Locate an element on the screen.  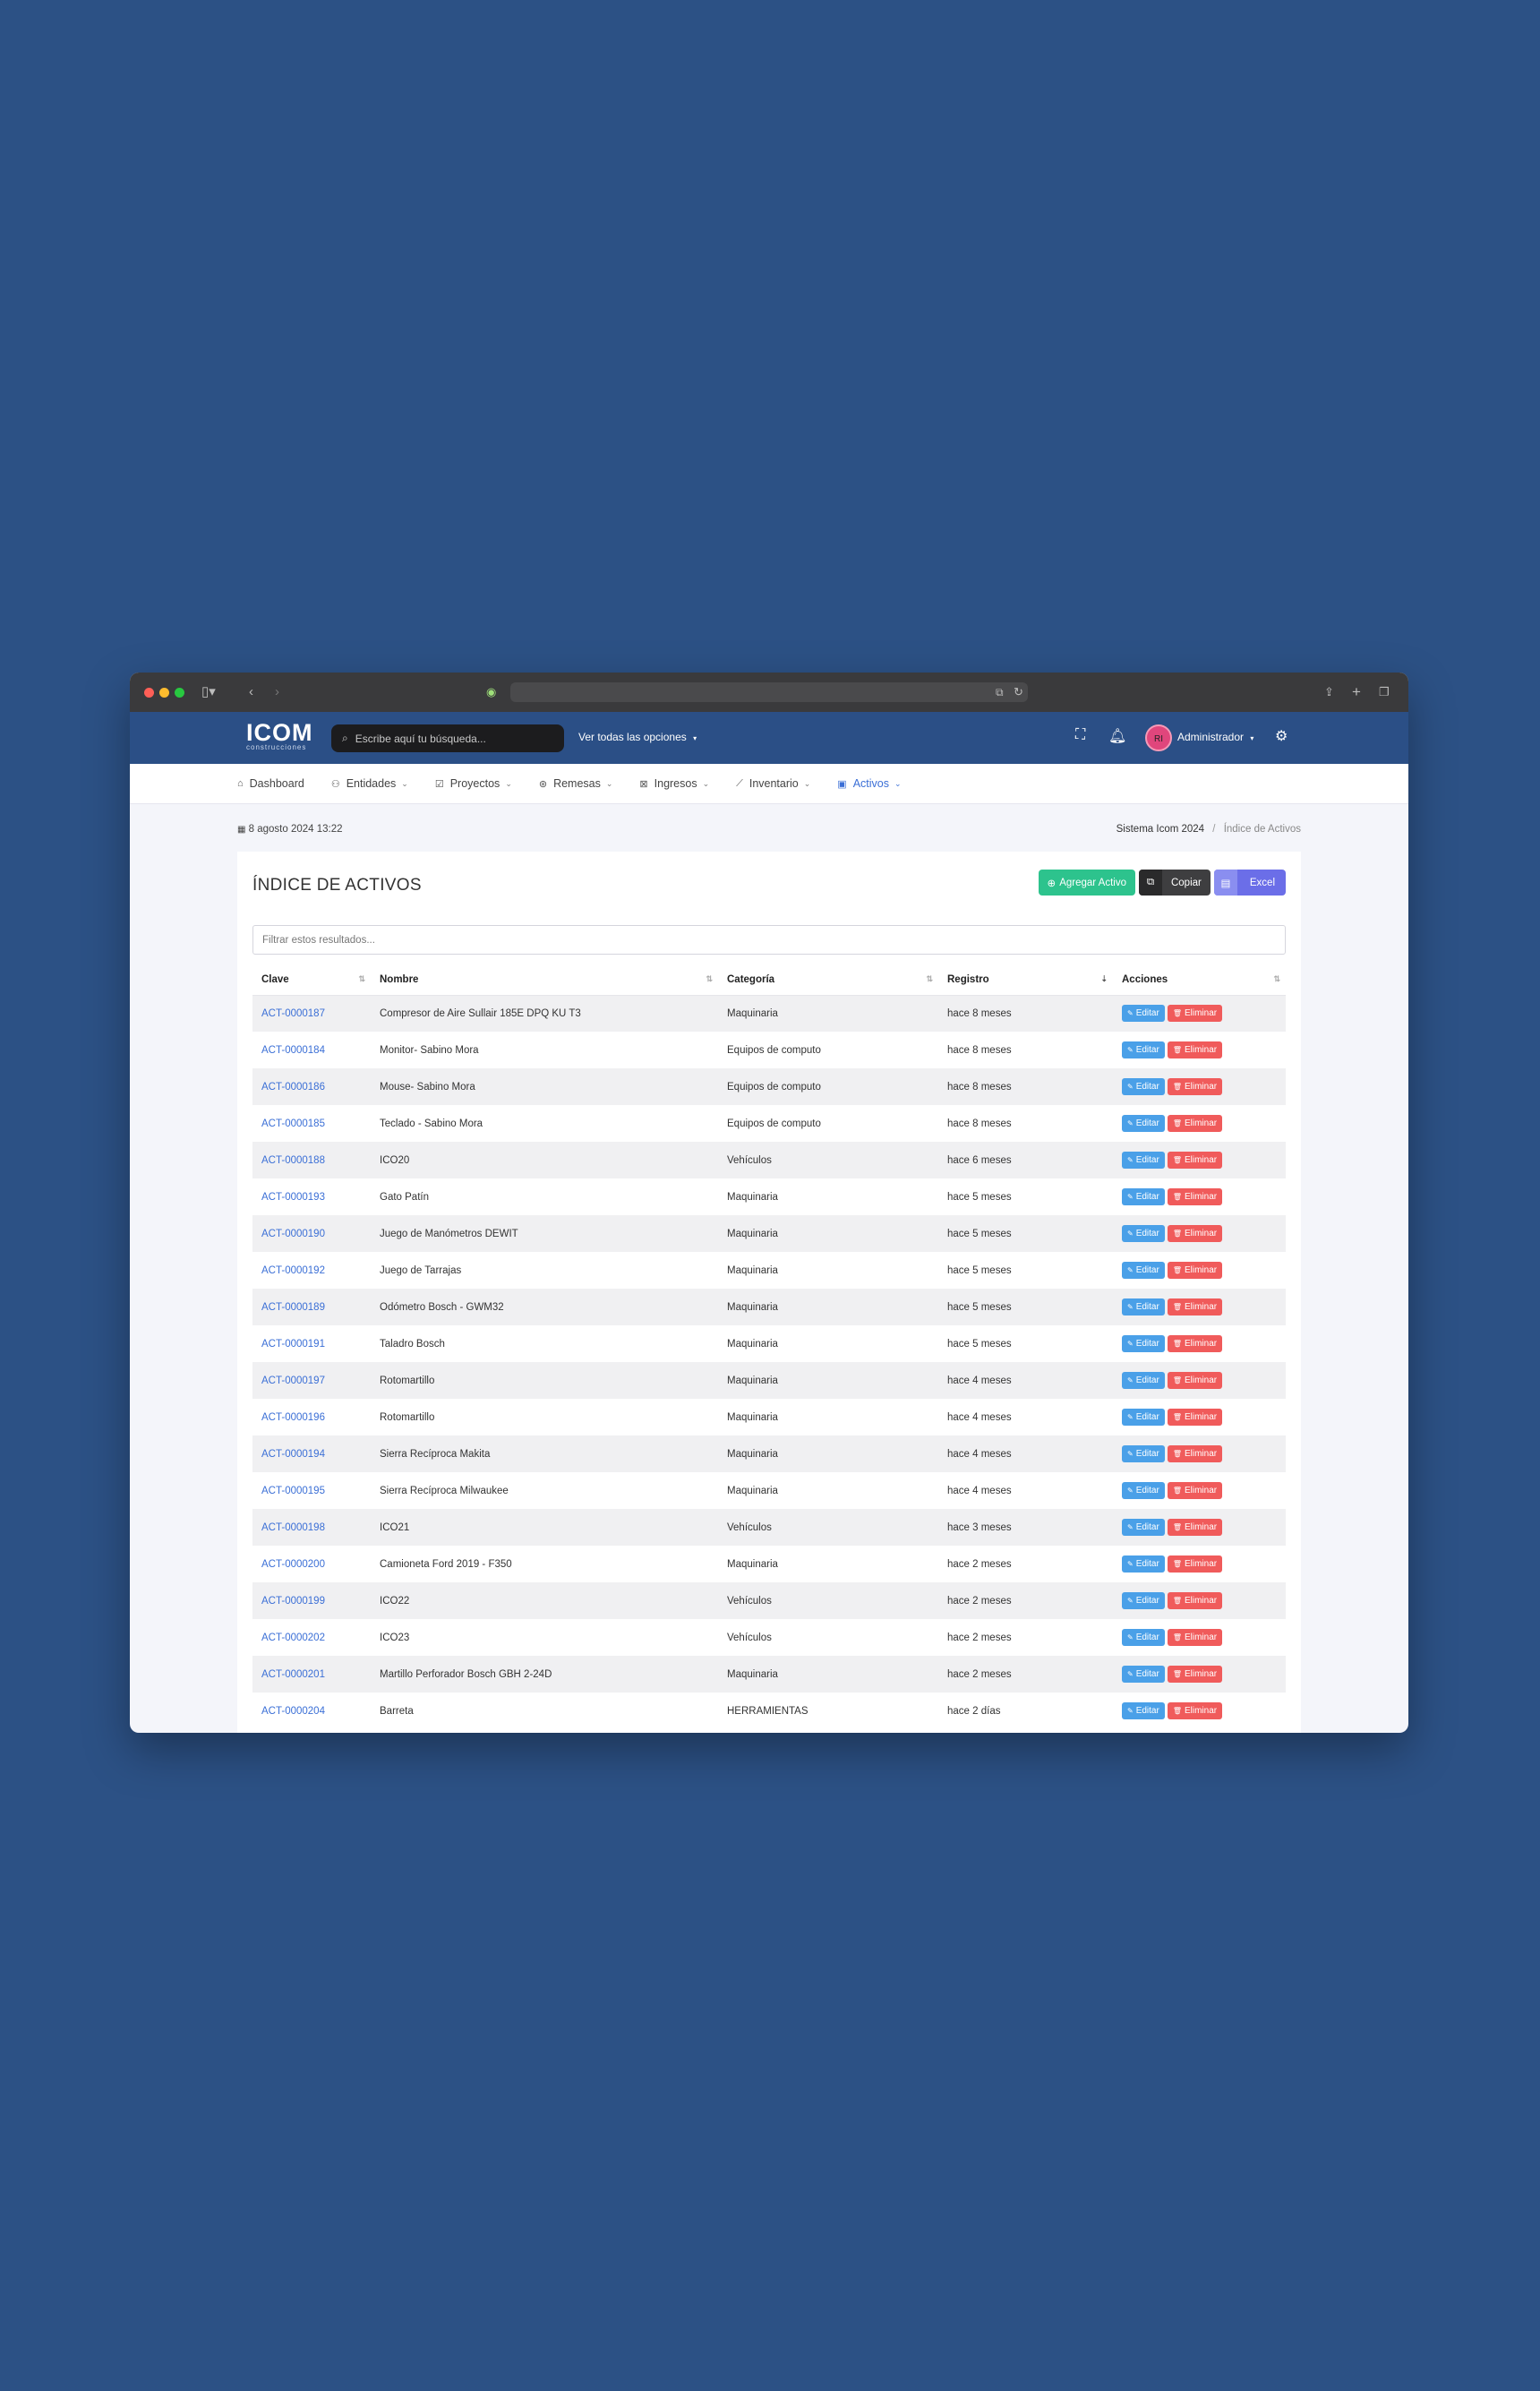
asset-key-link: ACT-0000187 is located at coordinates (293, 1013).